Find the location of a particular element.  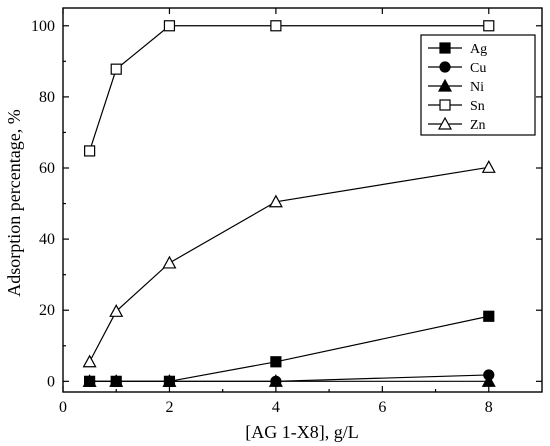

x-tick-label: 0 is located at coordinates (63, 407).